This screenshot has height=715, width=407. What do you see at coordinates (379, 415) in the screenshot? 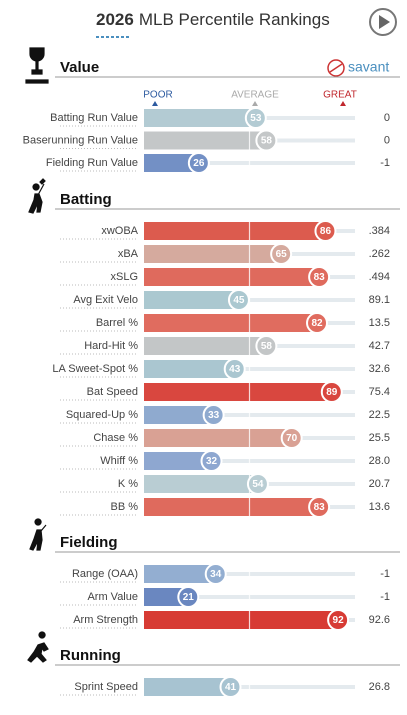
I see `metric-value: 22.5` at bounding box center [379, 415].